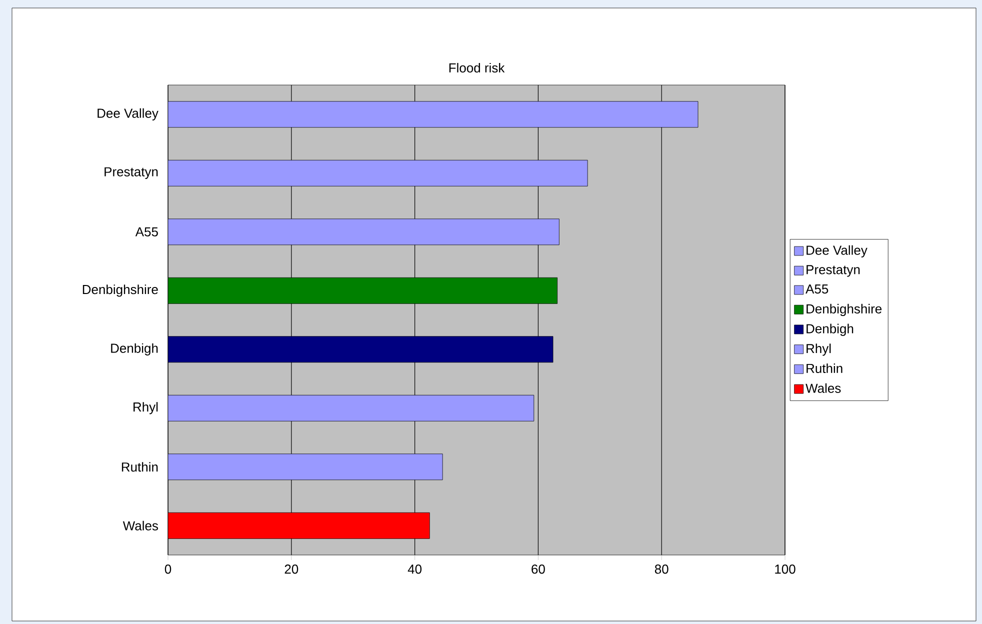  I want to click on y-tick-label: Dee Valley, so click(128, 114).